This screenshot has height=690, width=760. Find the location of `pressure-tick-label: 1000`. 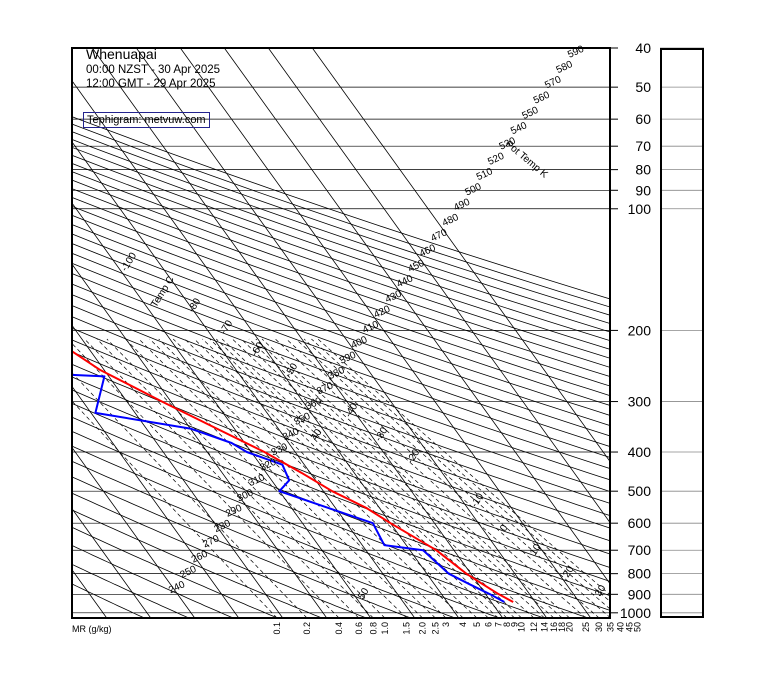

pressure-tick-label: 1000 is located at coordinates (635, 613).